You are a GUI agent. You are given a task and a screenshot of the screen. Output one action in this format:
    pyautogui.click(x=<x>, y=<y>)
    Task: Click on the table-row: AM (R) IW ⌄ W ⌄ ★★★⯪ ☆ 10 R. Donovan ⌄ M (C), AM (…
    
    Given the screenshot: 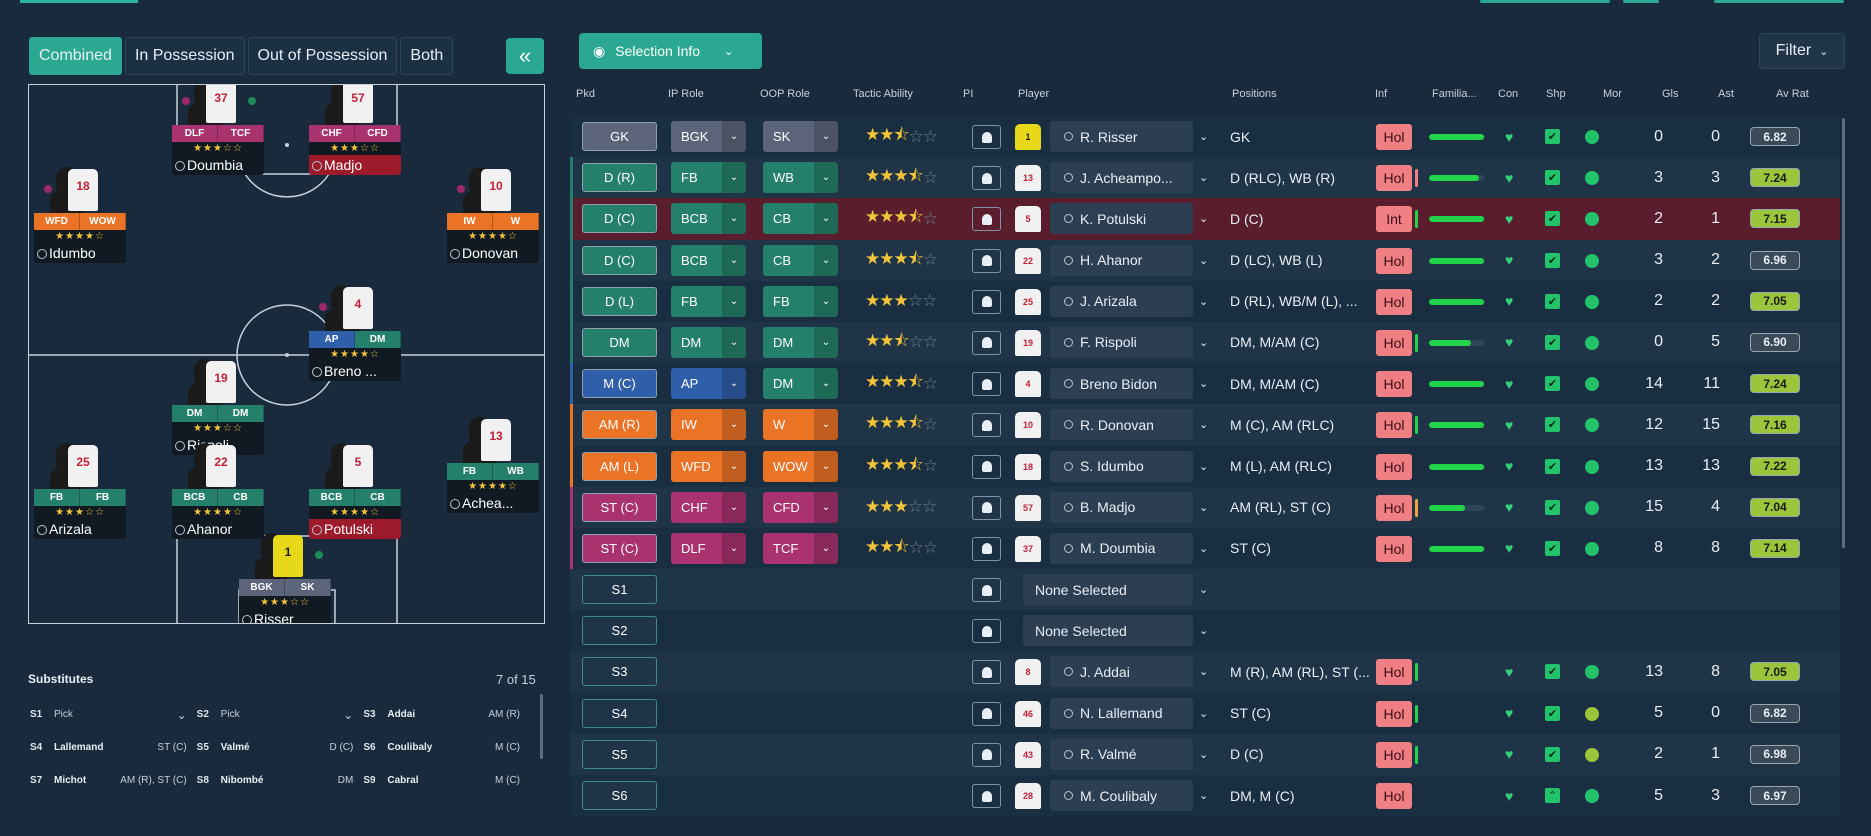 What is the action you would take?
    pyautogui.click(x=1205, y=425)
    